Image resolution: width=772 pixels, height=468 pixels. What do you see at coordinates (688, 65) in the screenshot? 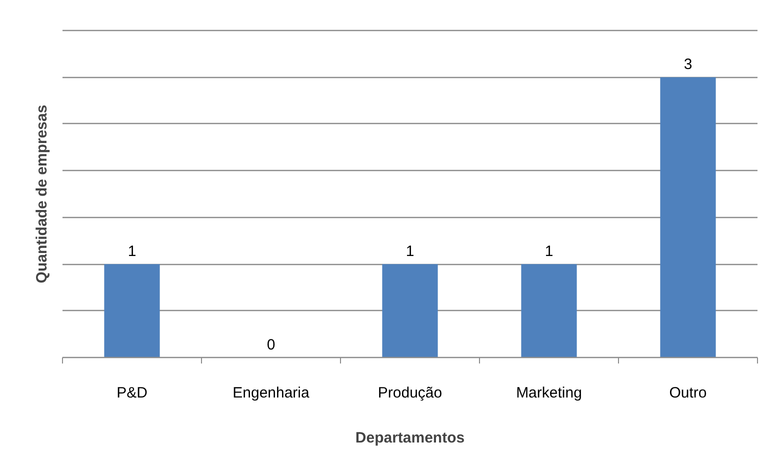
I see `data-label: 3` at bounding box center [688, 65].